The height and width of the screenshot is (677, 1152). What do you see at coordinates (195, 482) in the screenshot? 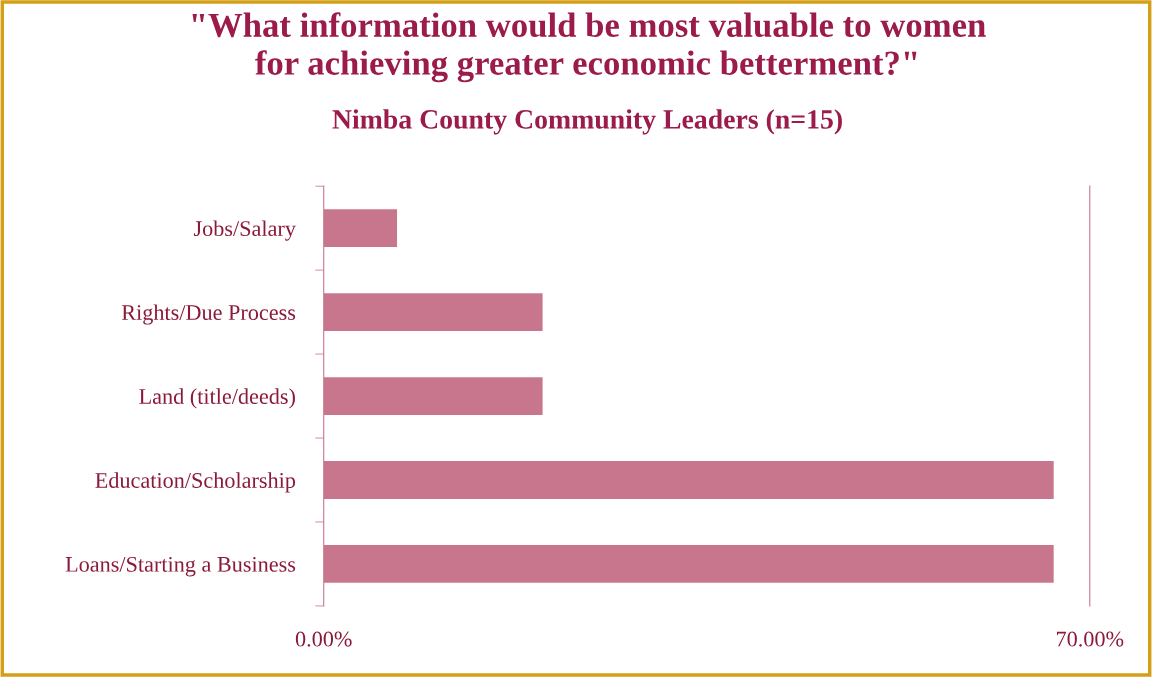
I see `y-tick-label: Education/Scholarship` at bounding box center [195, 482].